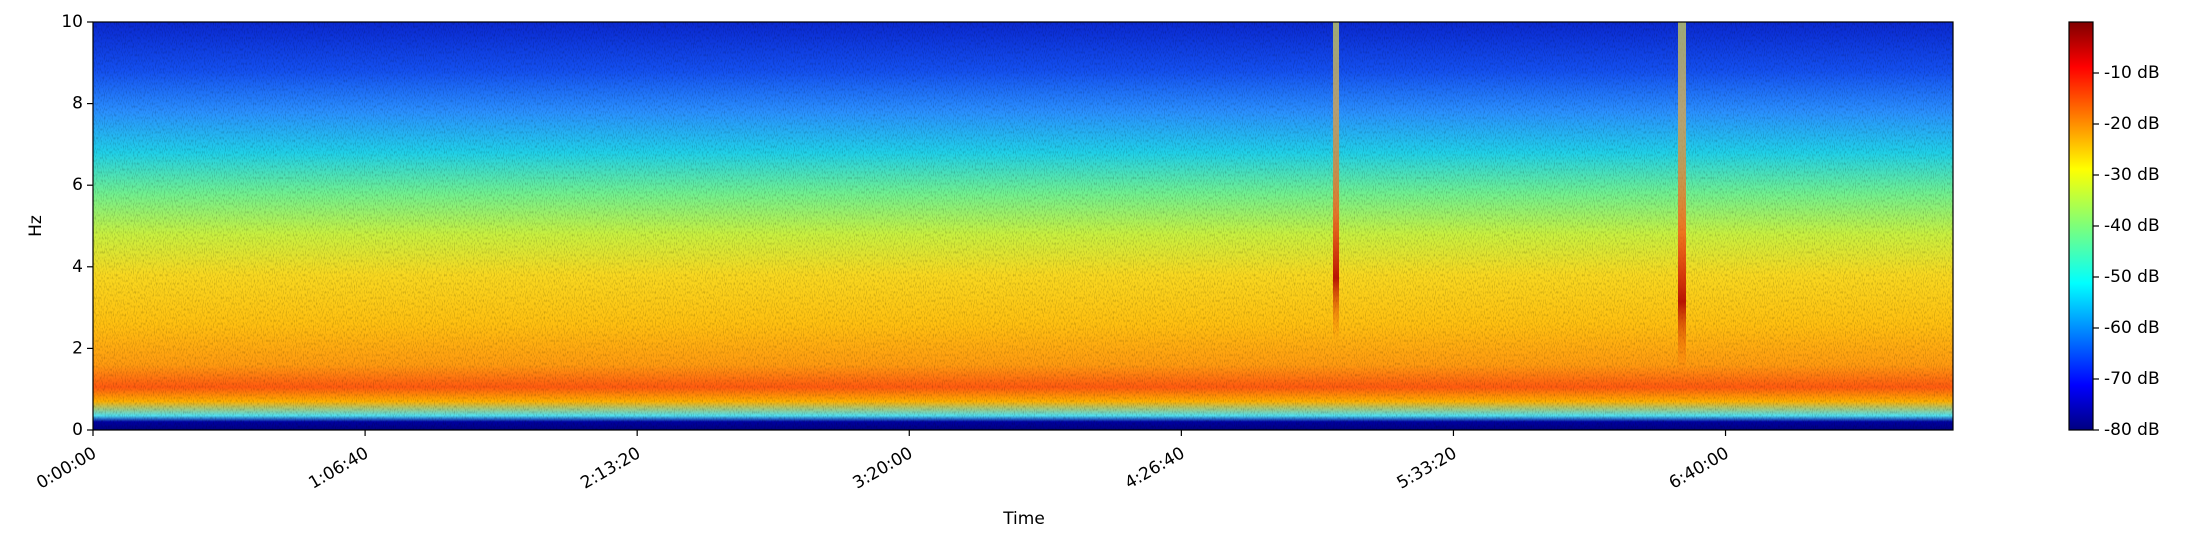 This screenshot has width=2188, height=546. Describe the element at coordinates (610, 468) in the screenshot. I see `x-tick-label: 2:13:20` at that location.